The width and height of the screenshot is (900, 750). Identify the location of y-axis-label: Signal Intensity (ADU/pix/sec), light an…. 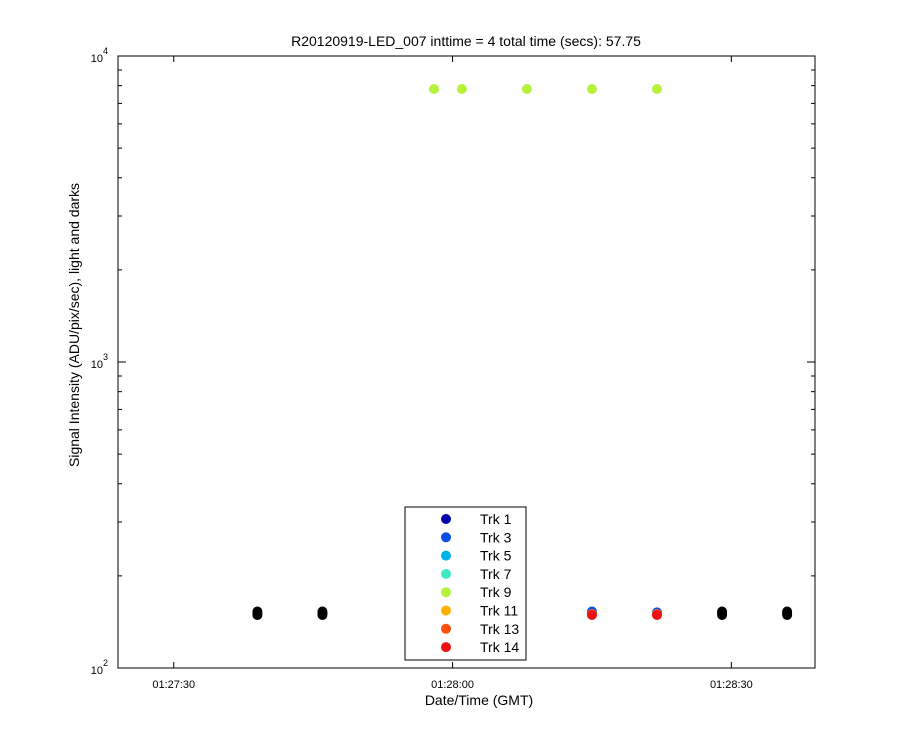
(74, 325).